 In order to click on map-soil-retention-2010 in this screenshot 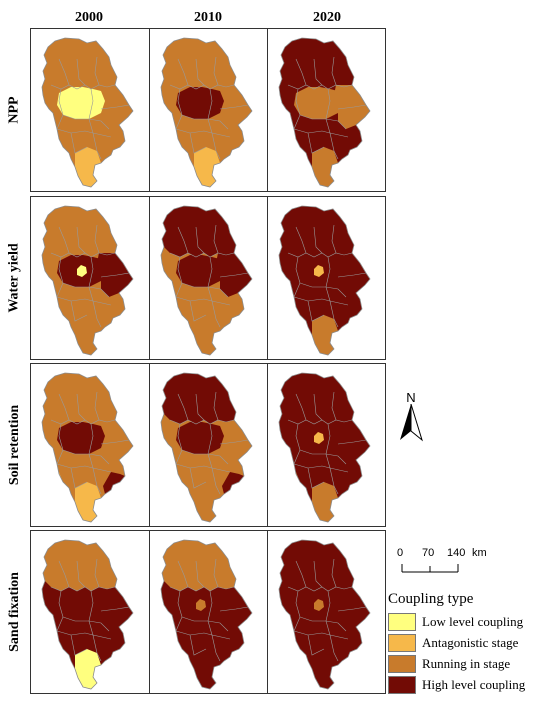, I will do `click(208, 445)`.